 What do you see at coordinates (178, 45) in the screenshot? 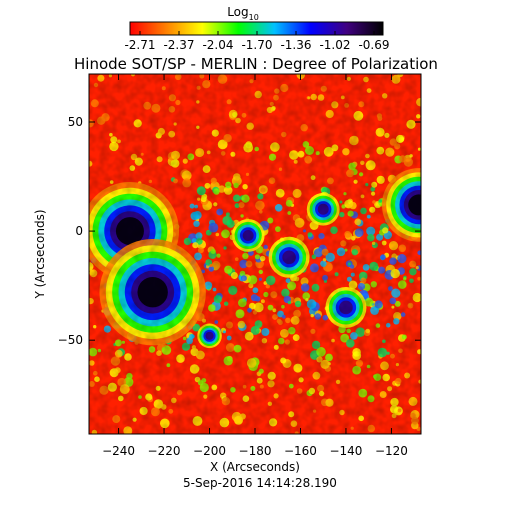
I see `colorbar-tick-label: -2.37` at bounding box center [178, 45].